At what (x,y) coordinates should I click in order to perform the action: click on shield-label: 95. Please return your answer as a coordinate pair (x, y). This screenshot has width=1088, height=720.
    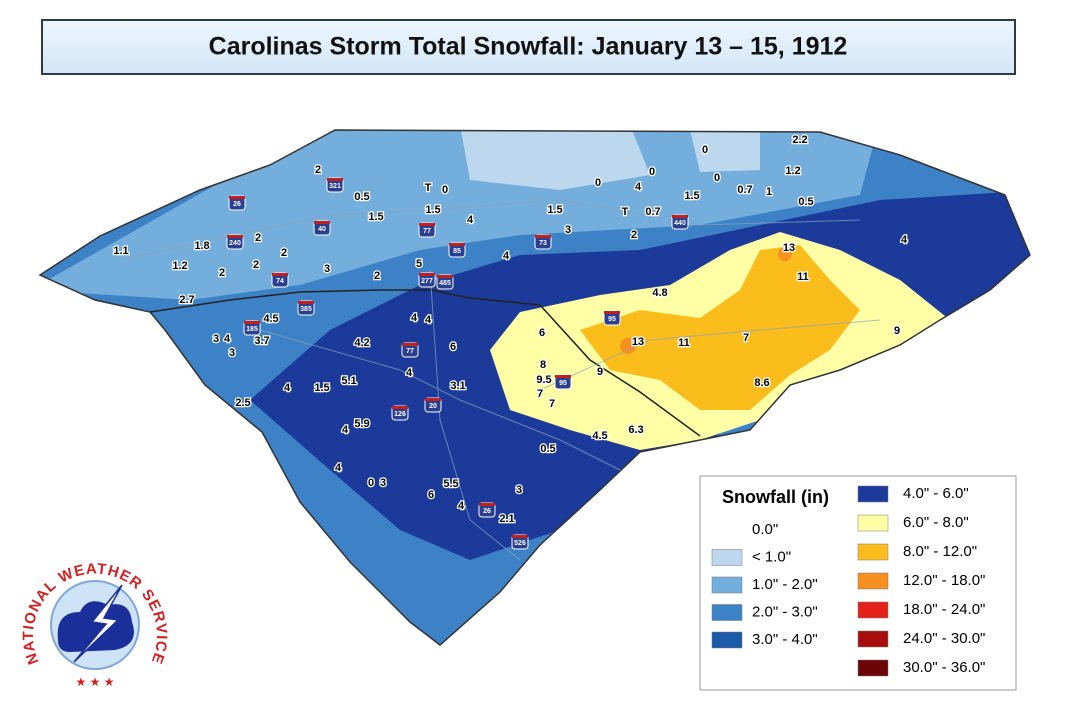
    Looking at the image, I should click on (612, 319).